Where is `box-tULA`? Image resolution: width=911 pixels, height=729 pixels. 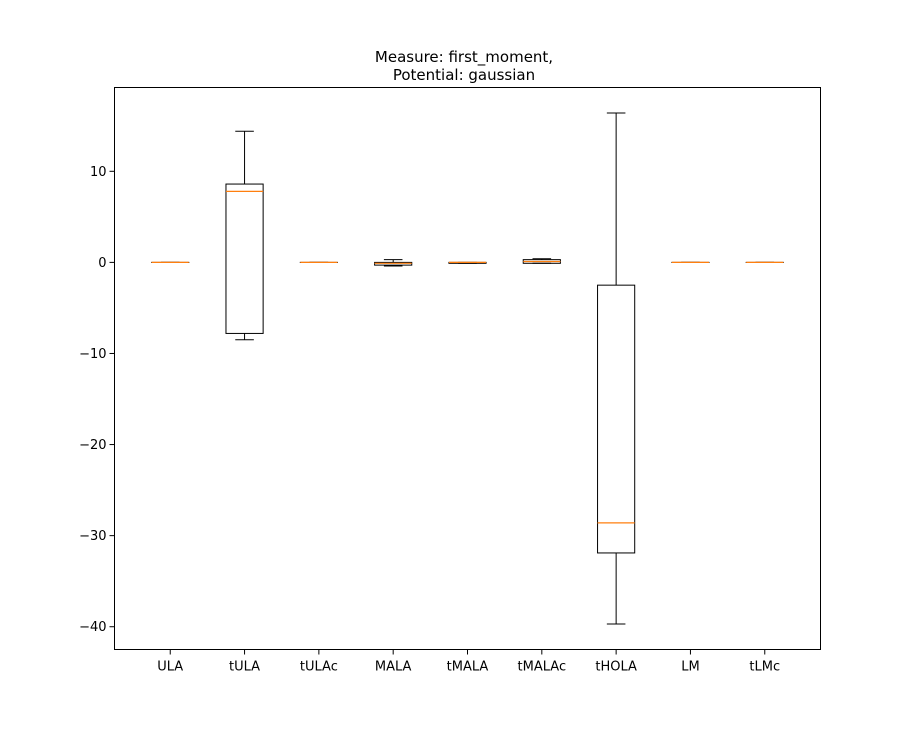 box-tULA is located at coordinates (244, 258).